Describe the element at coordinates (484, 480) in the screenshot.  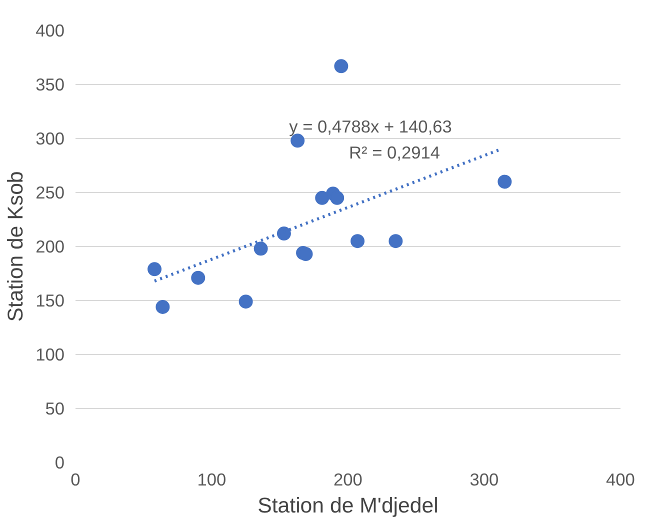
I see `x-tick-label: 300` at that location.